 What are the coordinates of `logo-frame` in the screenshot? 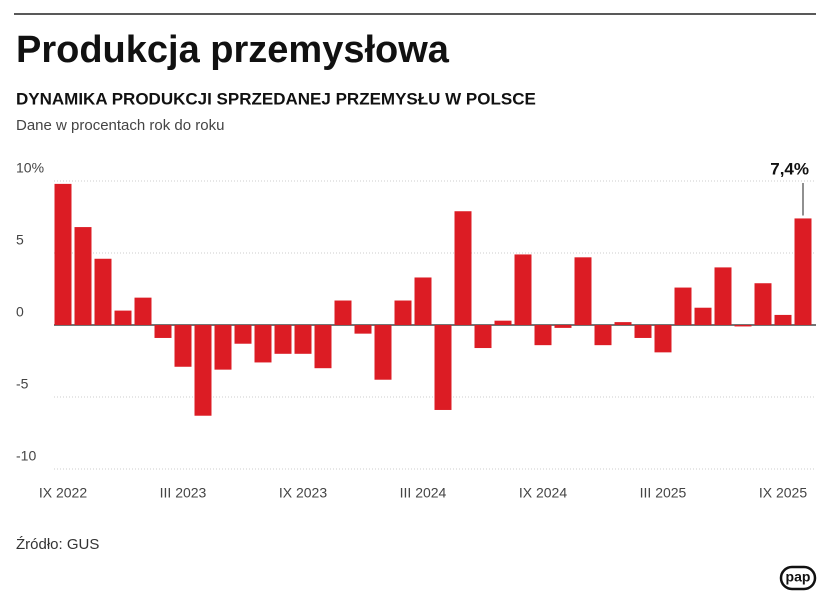 It's located at (798, 578).